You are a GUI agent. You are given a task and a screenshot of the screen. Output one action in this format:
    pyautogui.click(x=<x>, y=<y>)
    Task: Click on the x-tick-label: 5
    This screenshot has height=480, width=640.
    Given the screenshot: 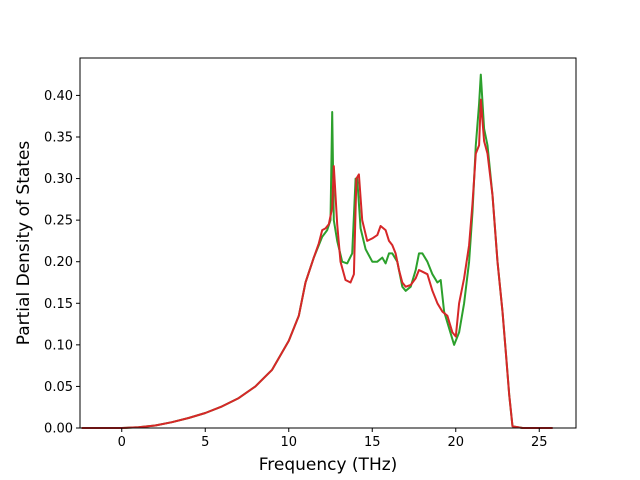 What is the action you would take?
    pyautogui.click(x=205, y=442)
    